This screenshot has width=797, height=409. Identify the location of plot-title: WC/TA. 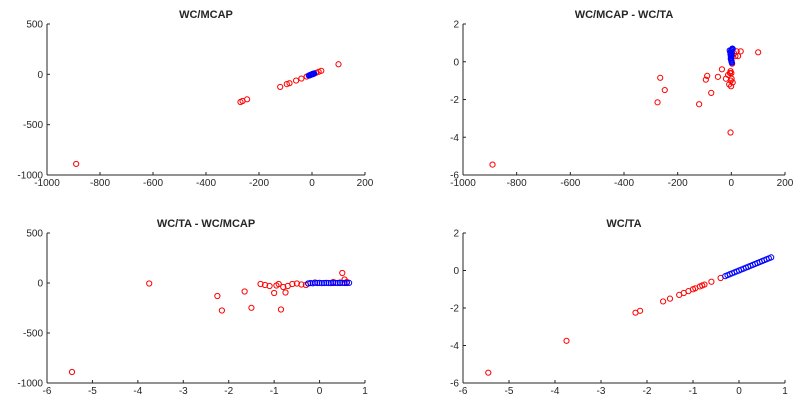
(623, 224).